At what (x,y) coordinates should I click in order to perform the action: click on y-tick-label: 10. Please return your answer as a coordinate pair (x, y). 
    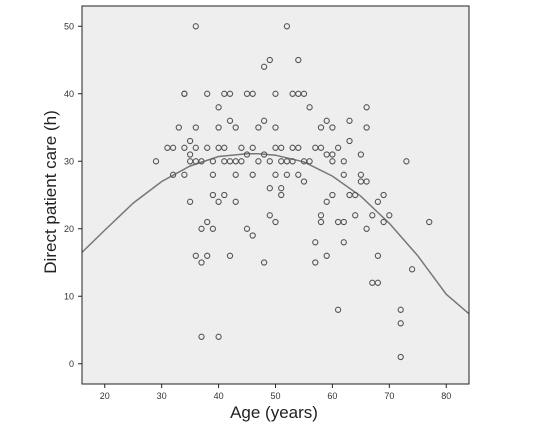
    Looking at the image, I should click on (69, 296).